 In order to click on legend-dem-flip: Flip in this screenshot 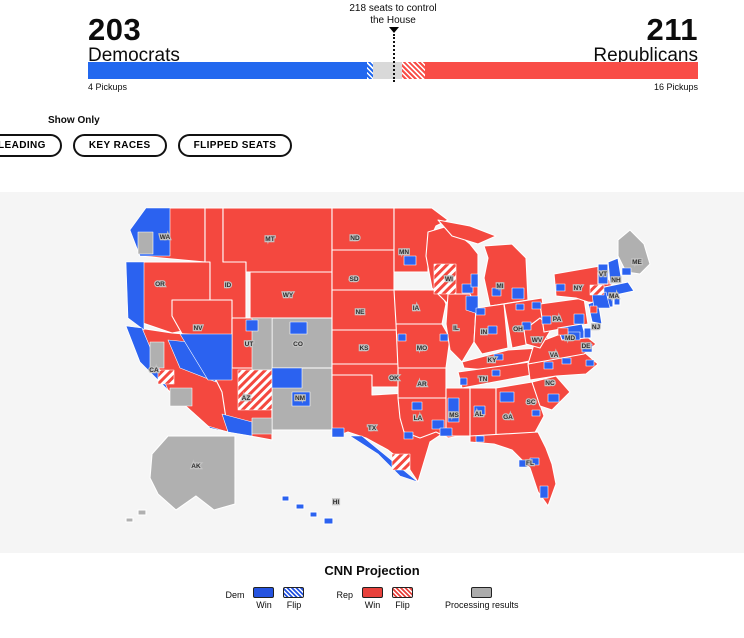, I will do `click(294, 598)`.